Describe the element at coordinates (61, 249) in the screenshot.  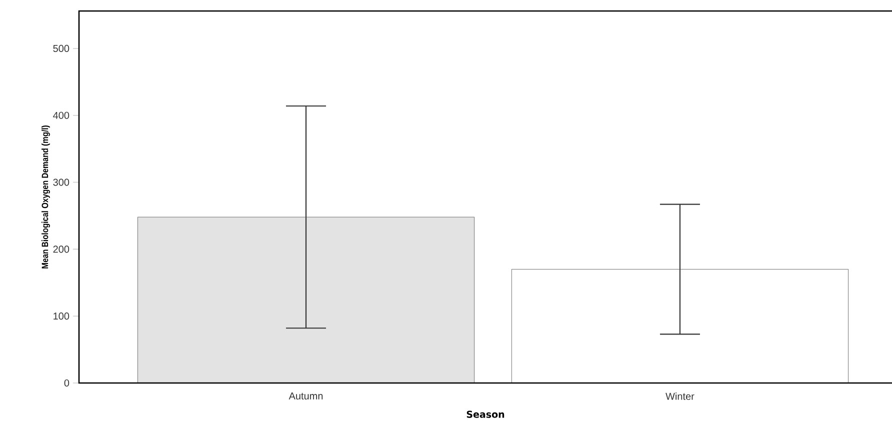
I see `y-tick-label: 200` at that location.